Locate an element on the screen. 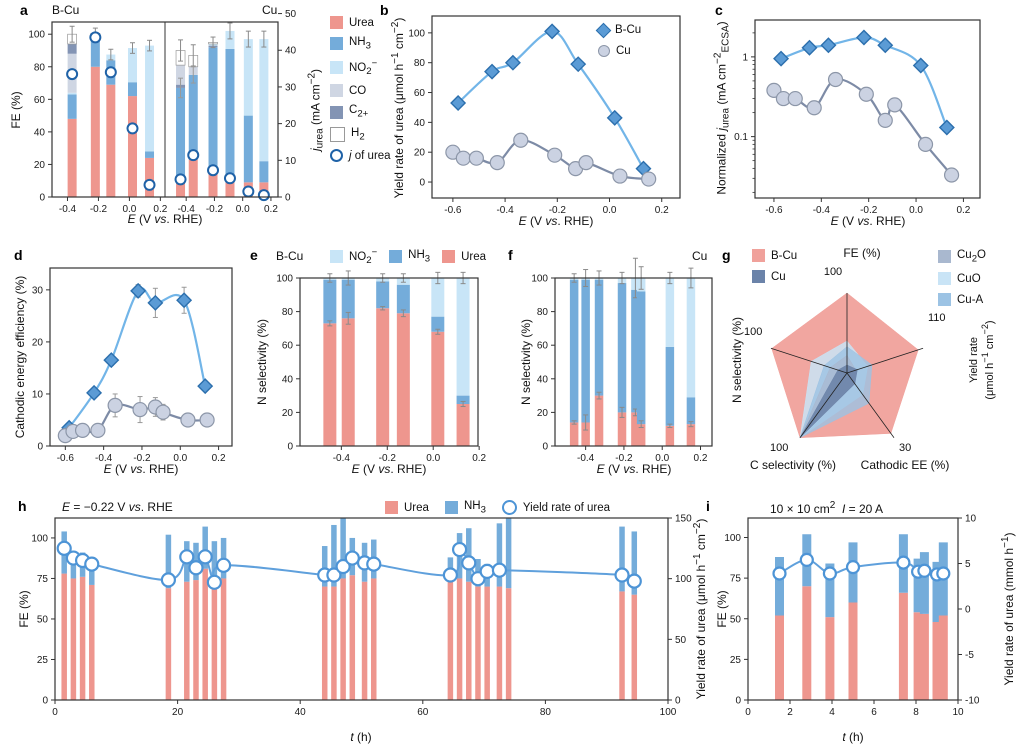 This screenshot has height=756, width=1025. no2-swatch is located at coordinates (336, 257).